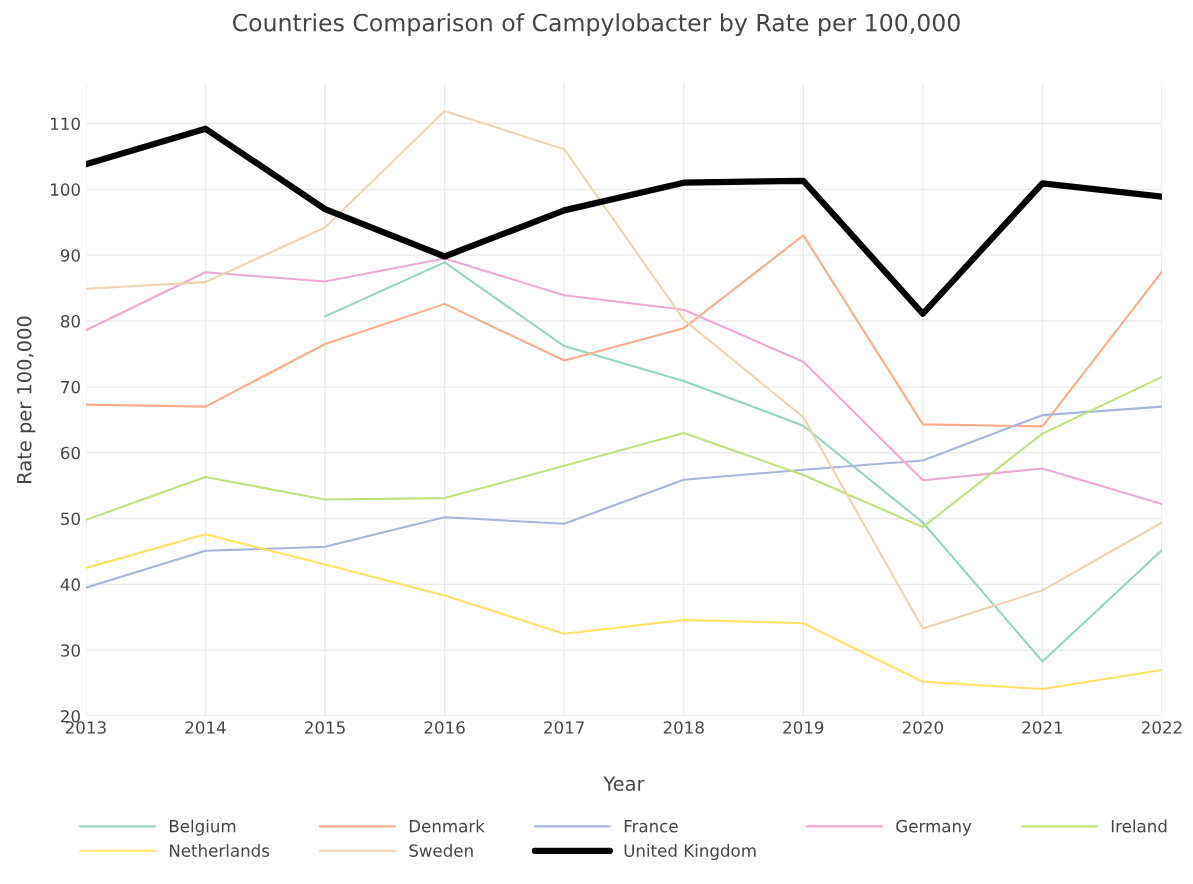  I want to click on legend-label: Denmark, so click(447, 826).